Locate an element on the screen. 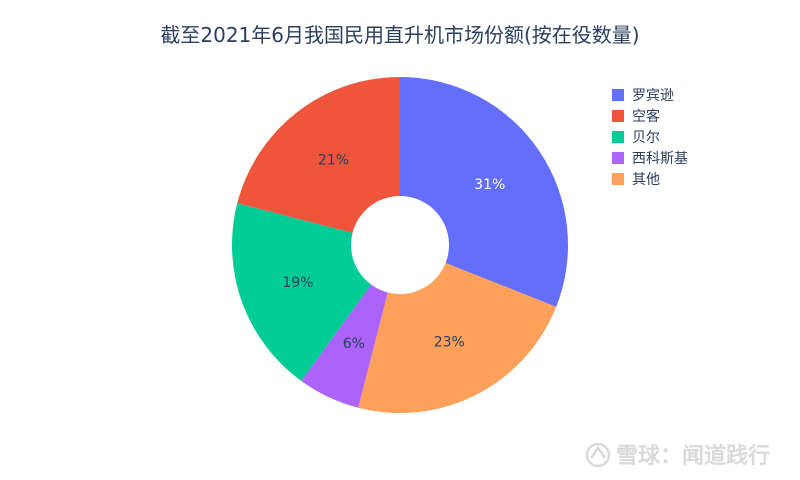  legend-item-3: 西科斯基 is located at coordinates (650, 158).